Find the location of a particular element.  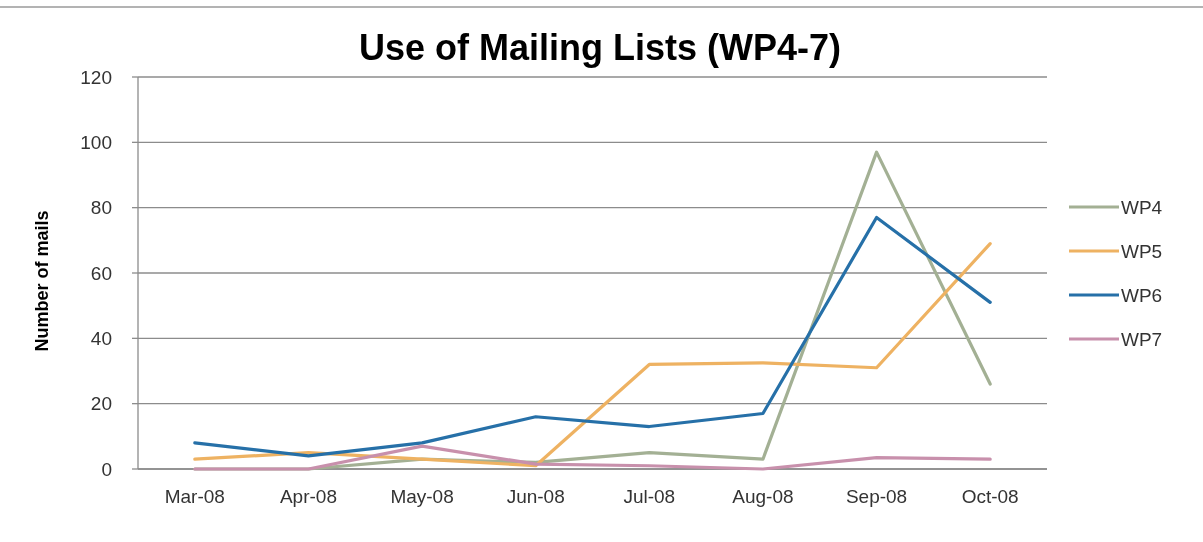

y-tick-label: 60 is located at coordinates (101, 273).